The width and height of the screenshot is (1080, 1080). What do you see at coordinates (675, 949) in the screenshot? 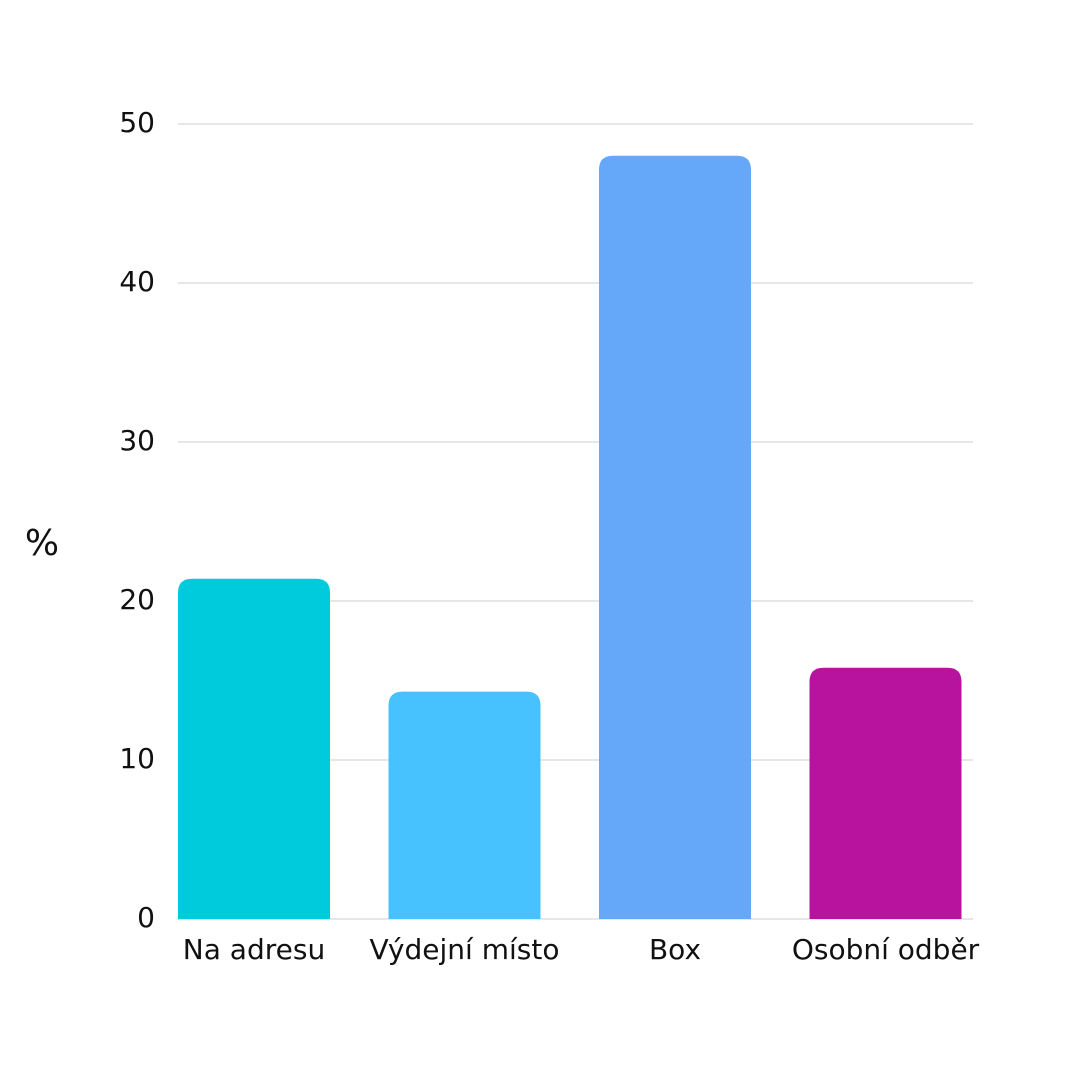
I see `x-tick-label: Box` at bounding box center [675, 949].